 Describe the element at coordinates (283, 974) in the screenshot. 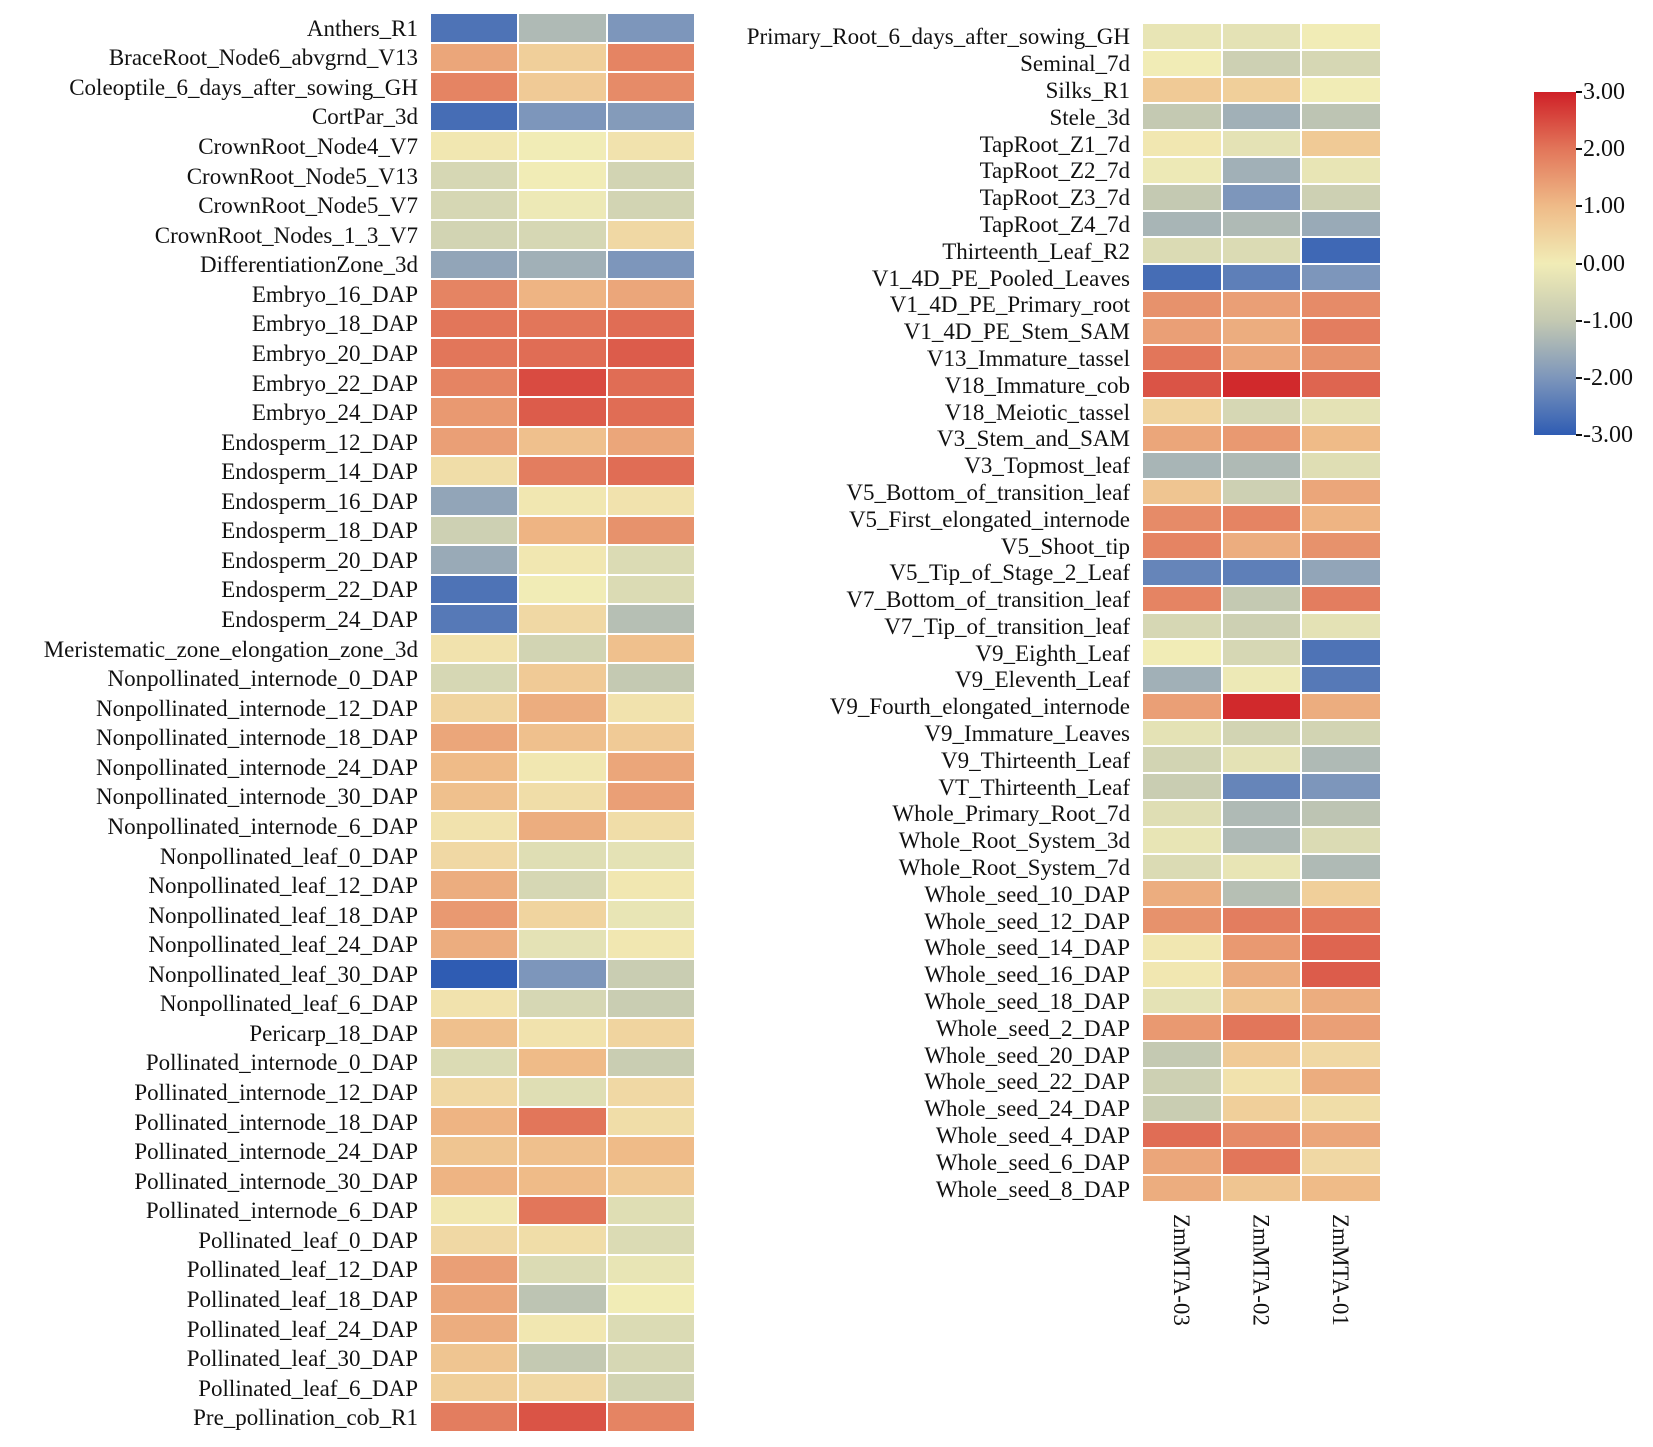

I see `row-label: Nonpollinated_leaf_30_DAP` at that location.